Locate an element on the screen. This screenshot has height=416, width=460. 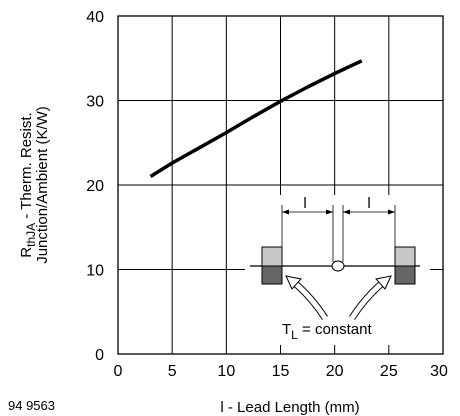
y-tick-label: 10 is located at coordinates (95, 271).